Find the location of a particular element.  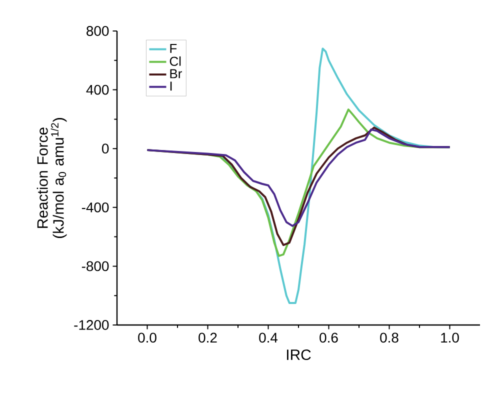

x-axis-title: IRC is located at coordinates (299, 354).